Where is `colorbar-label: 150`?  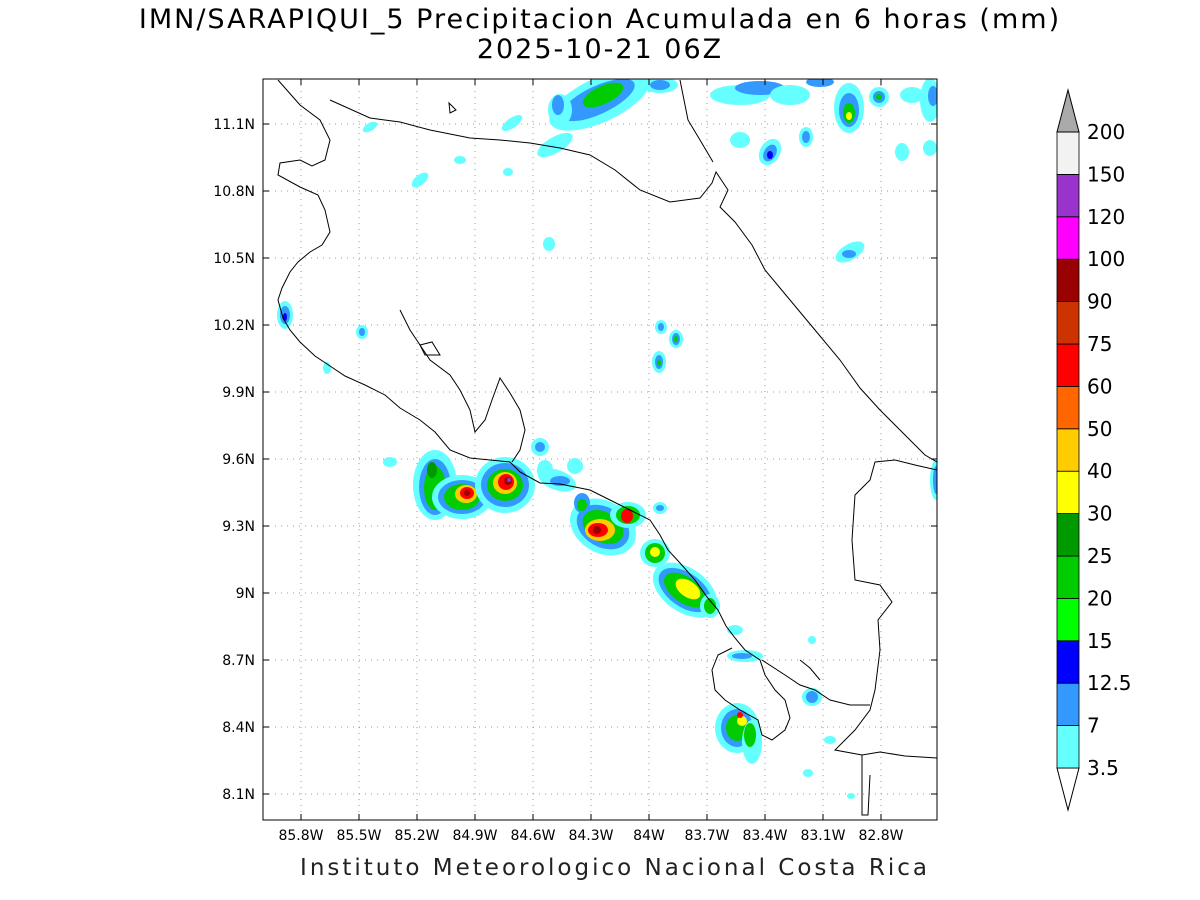
colorbar-label: 150 is located at coordinates (1106, 174).